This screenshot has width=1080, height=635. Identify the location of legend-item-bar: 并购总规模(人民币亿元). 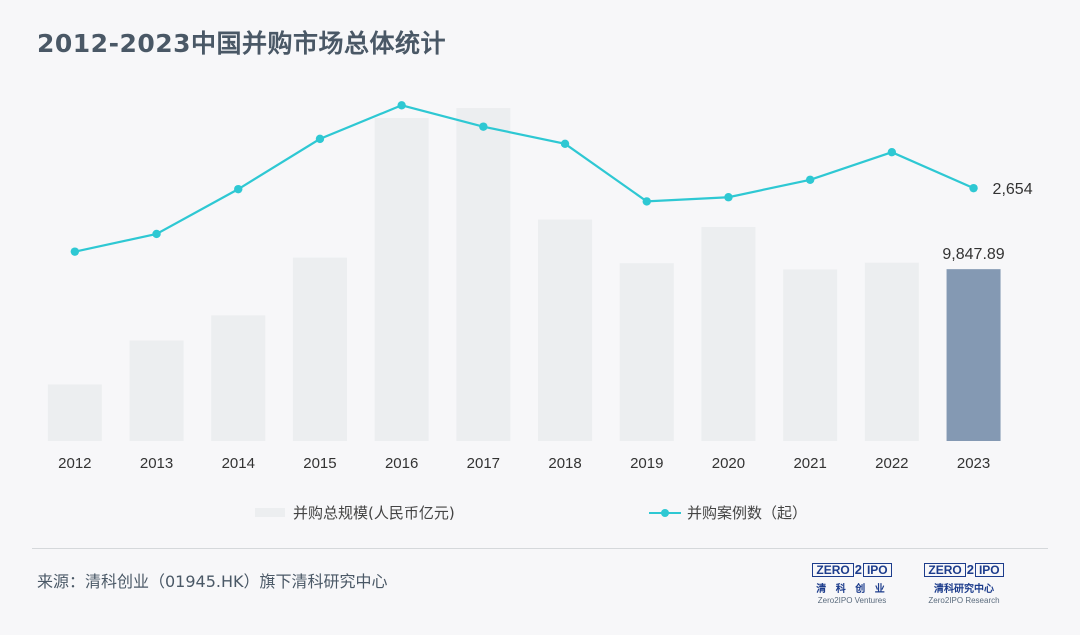
(355, 512).